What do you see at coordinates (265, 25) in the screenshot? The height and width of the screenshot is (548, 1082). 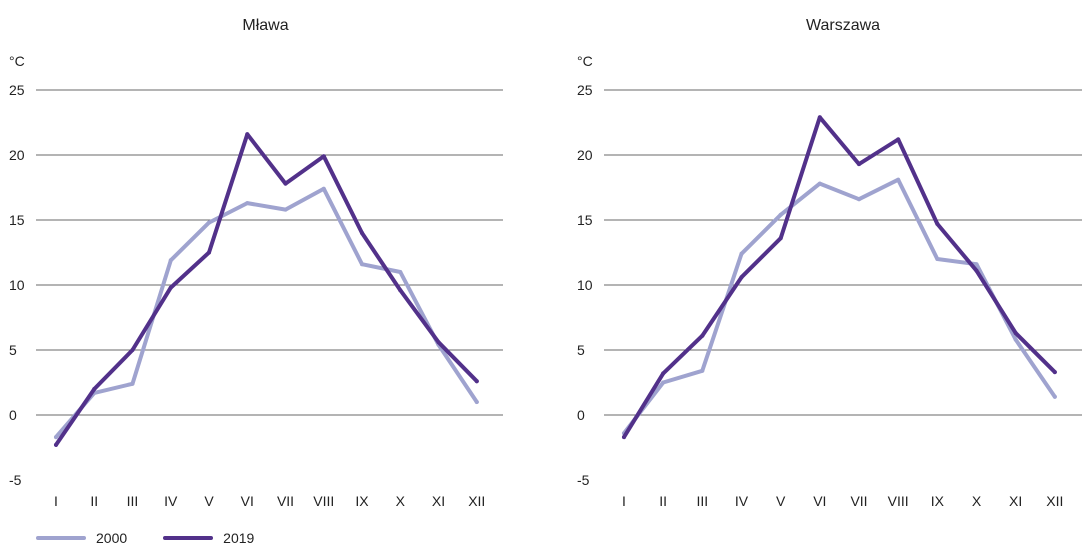 I see `chart-title: Mława` at bounding box center [265, 25].